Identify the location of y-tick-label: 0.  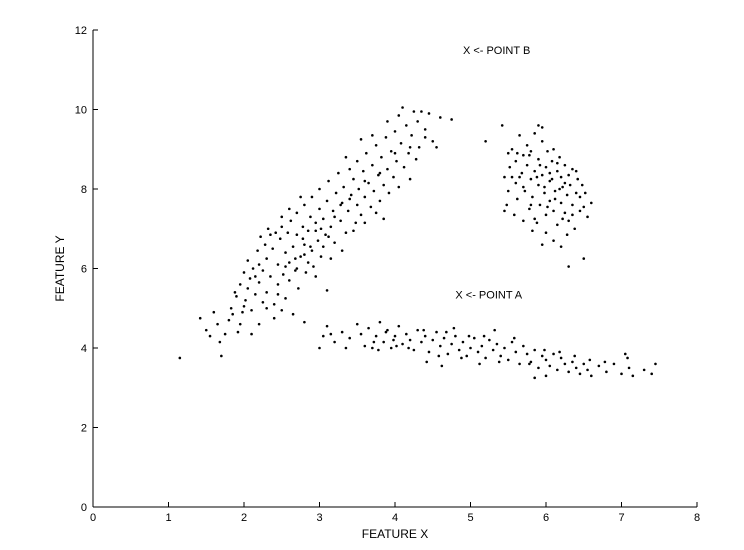
(84, 508).